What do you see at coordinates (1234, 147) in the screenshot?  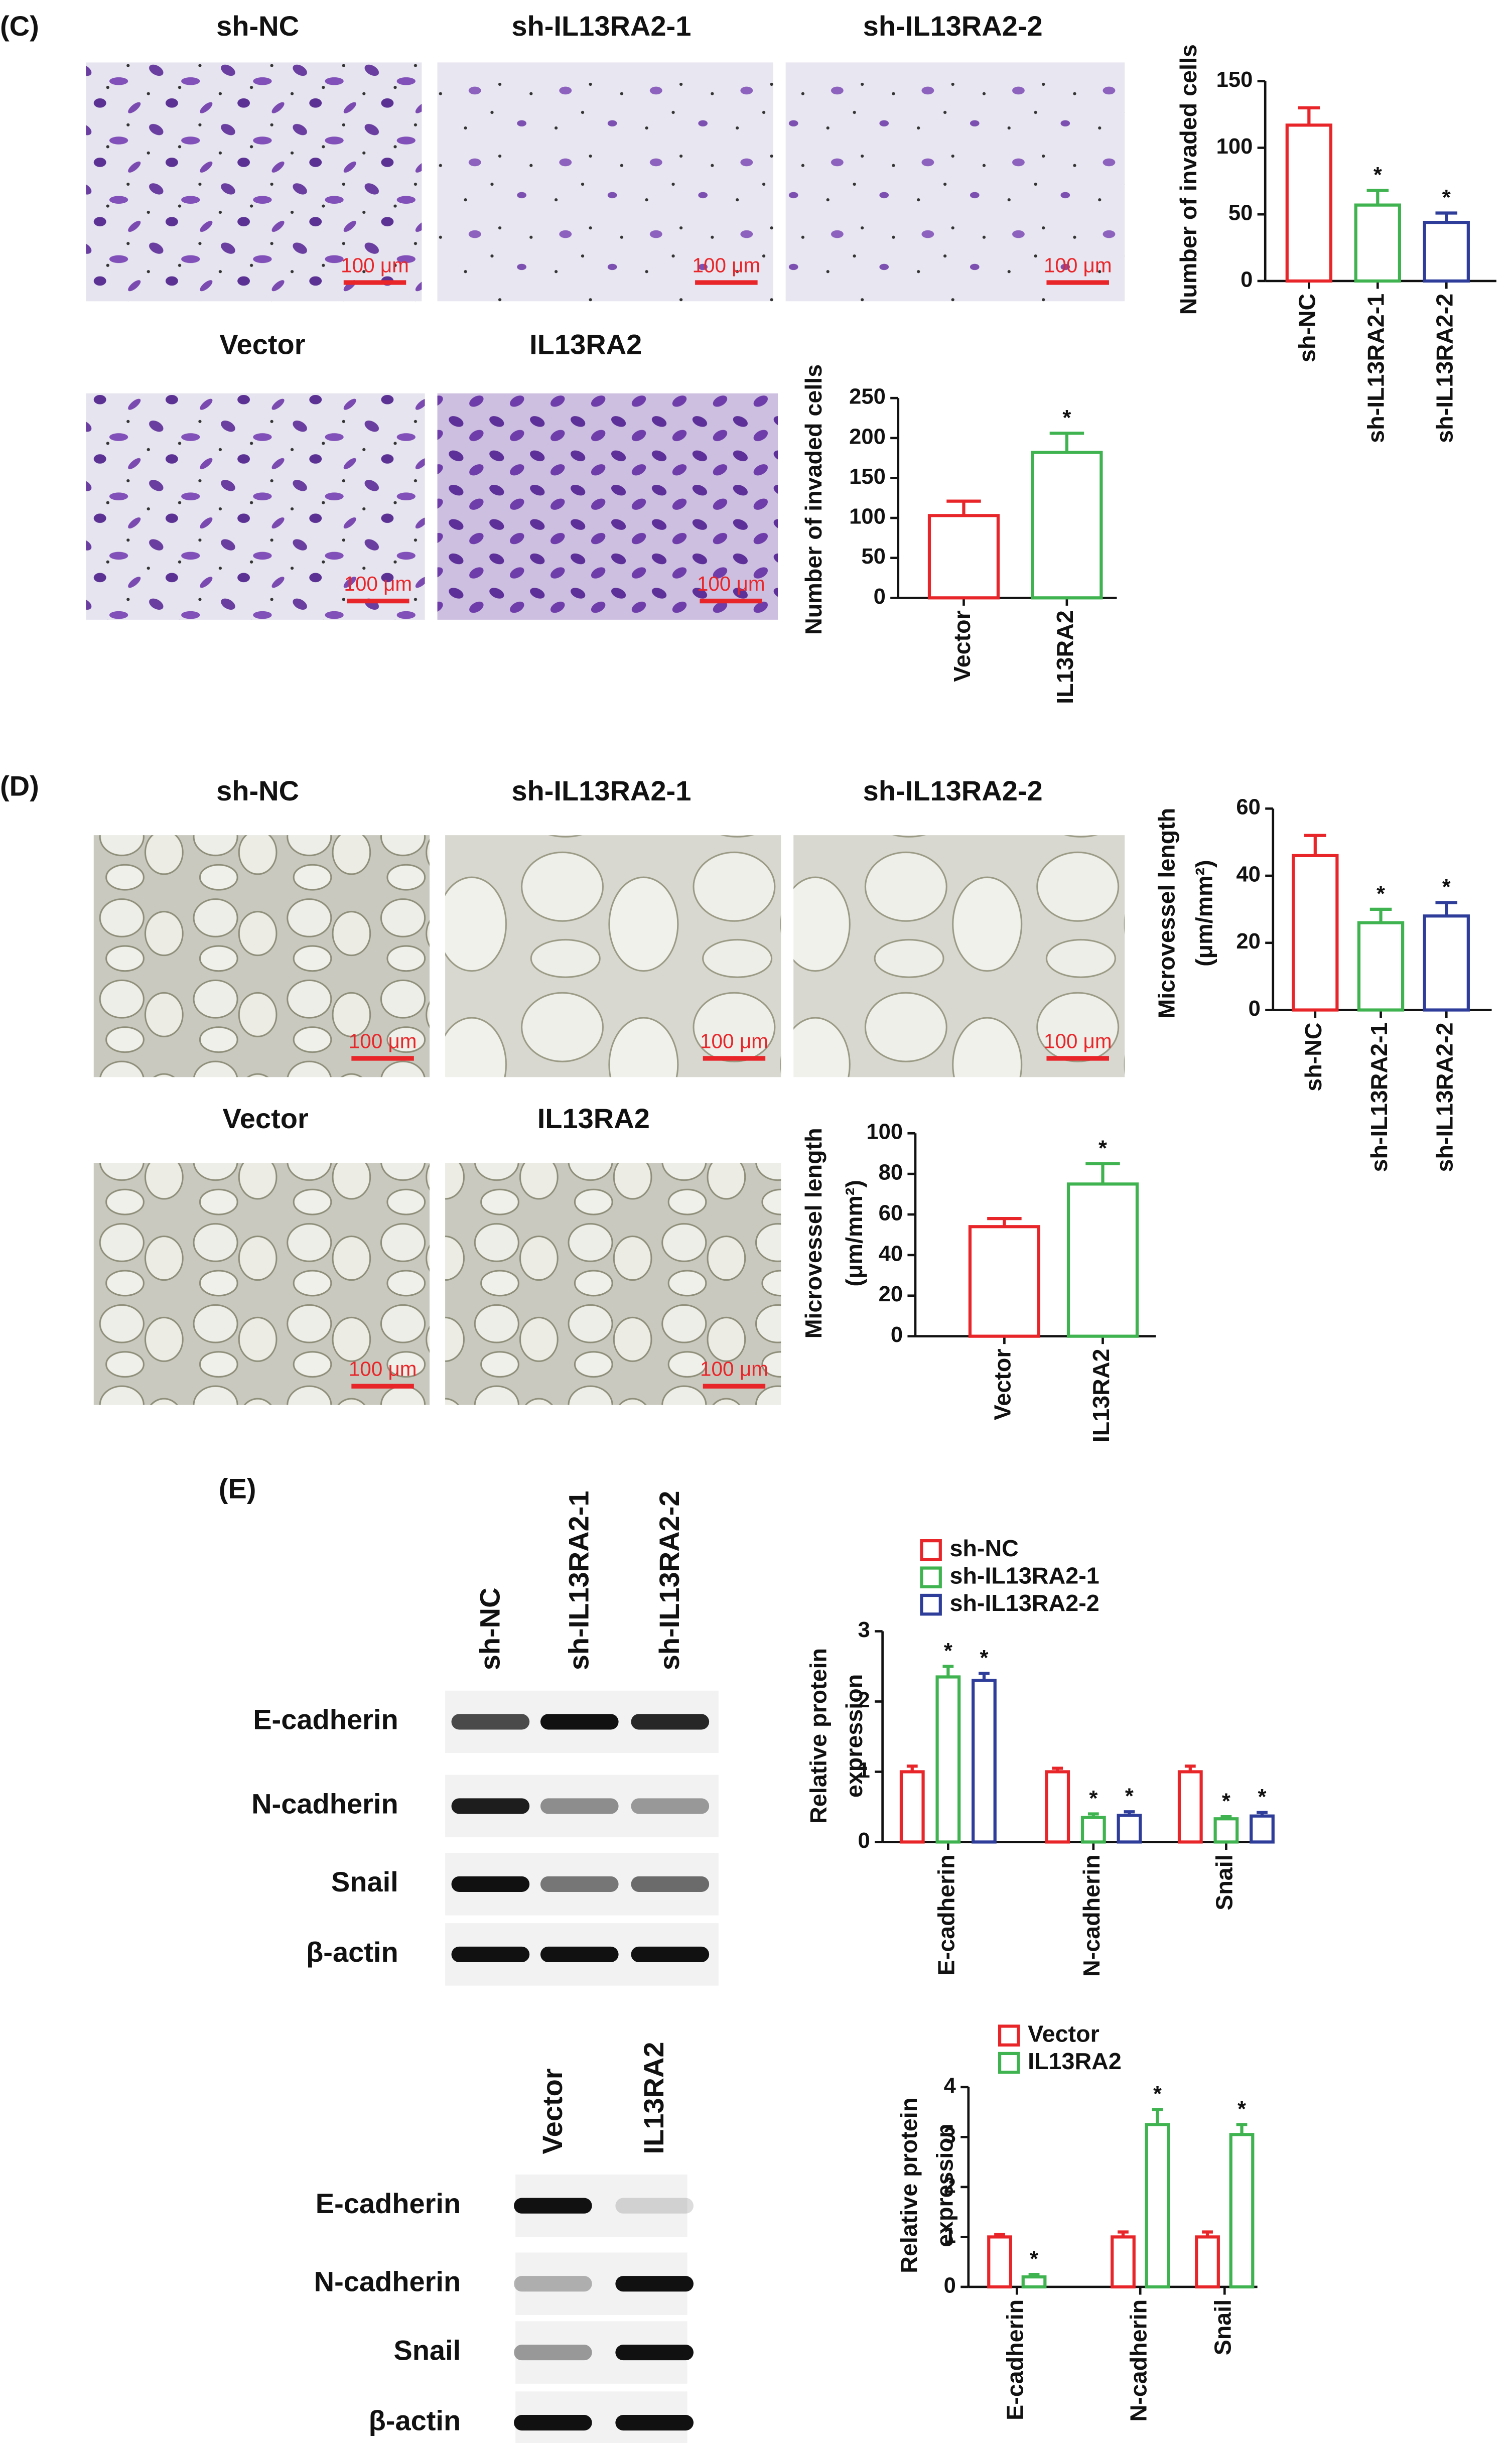 I see `y-tick-label: 100` at bounding box center [1234, 147].